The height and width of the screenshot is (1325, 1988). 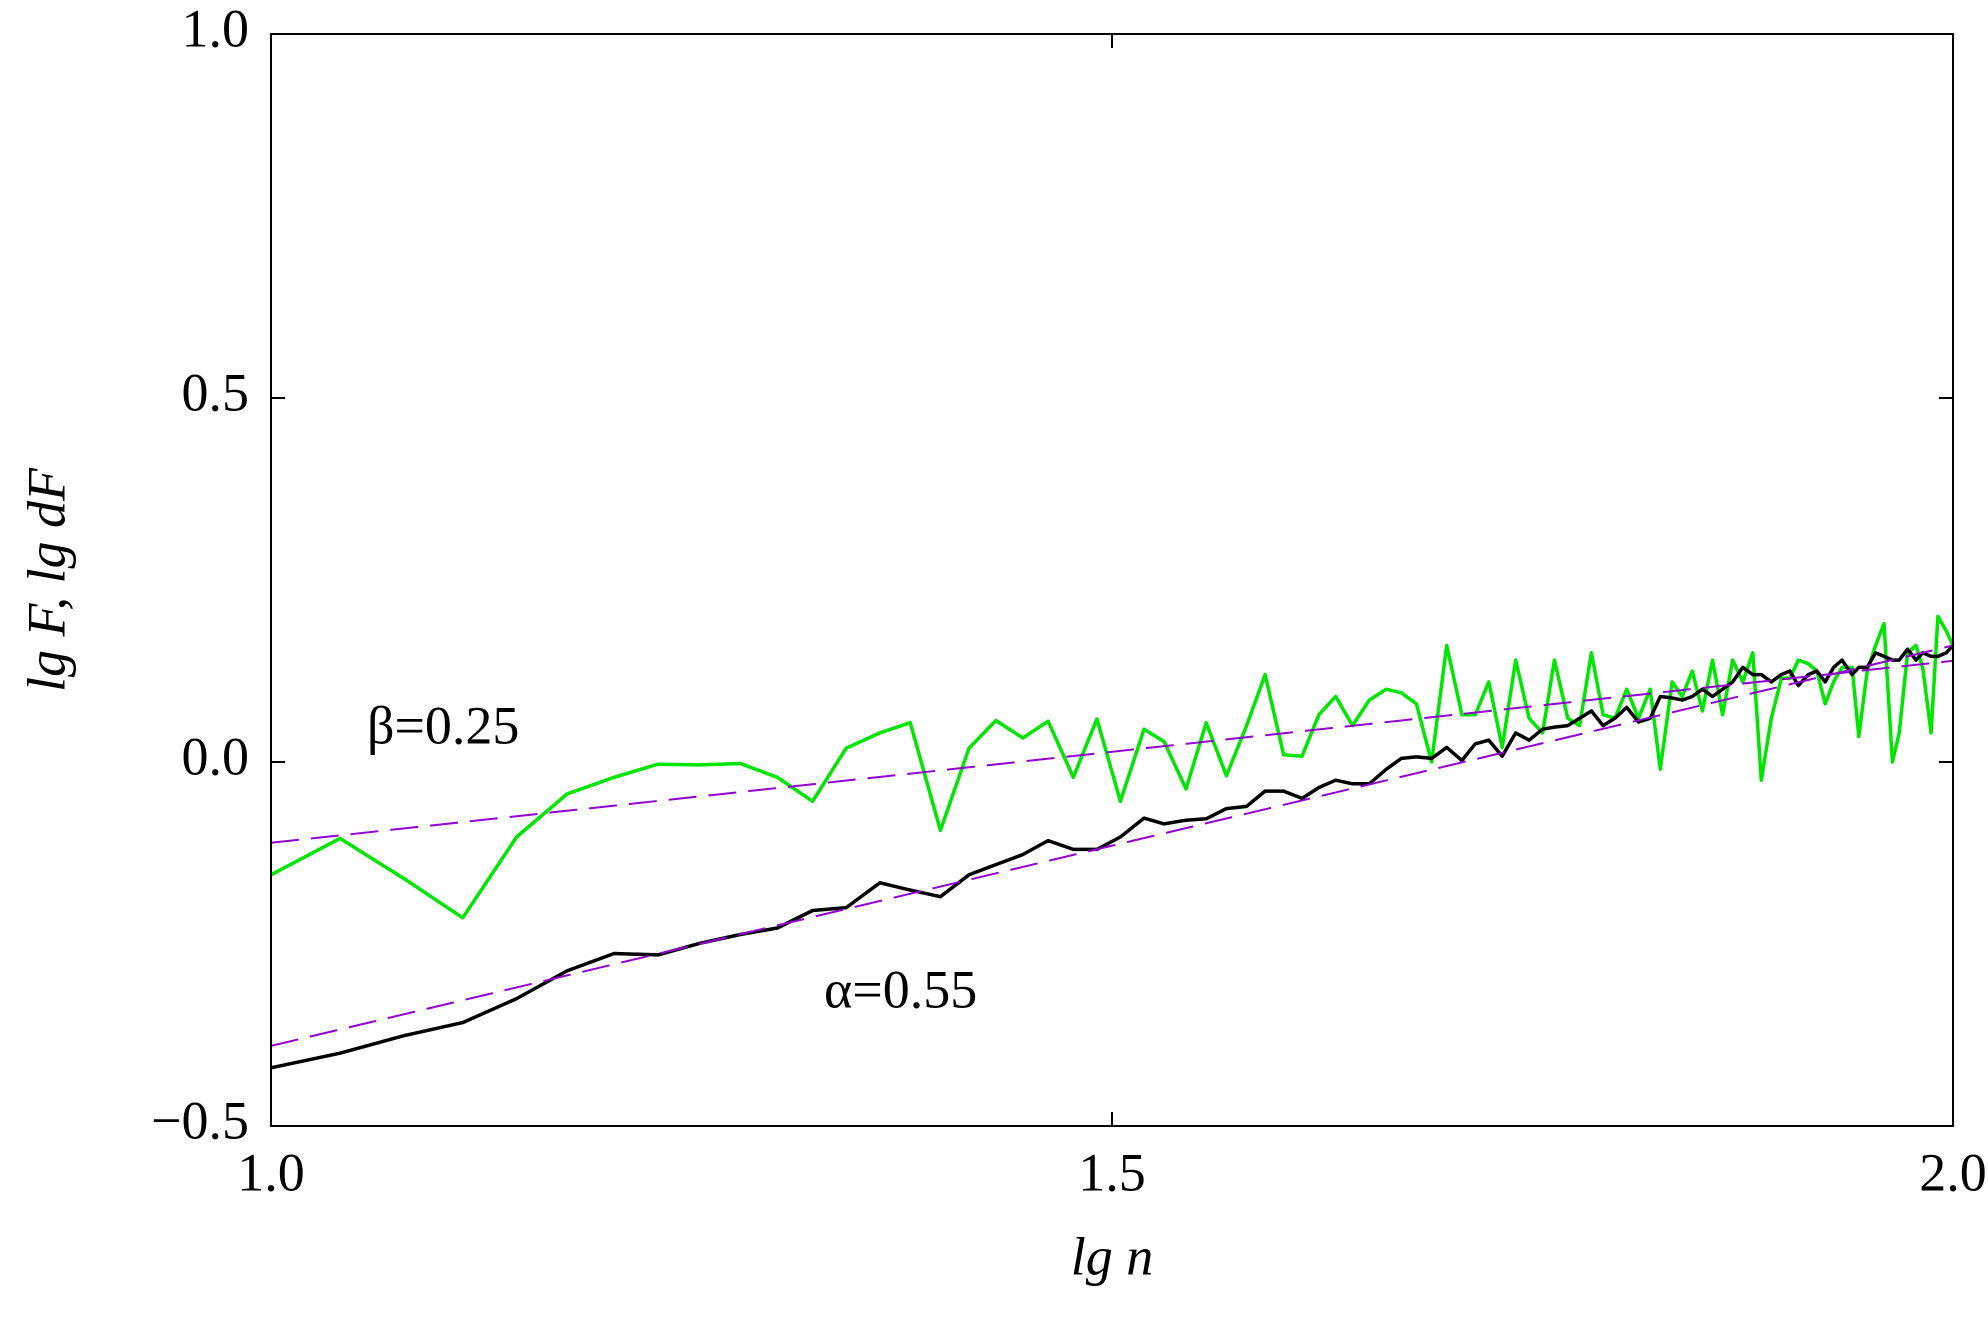 What do you see at coordinates (216, 29) in the screenshot?
I see `y-tick-label: 1.0` at bounding box center [216, 29].